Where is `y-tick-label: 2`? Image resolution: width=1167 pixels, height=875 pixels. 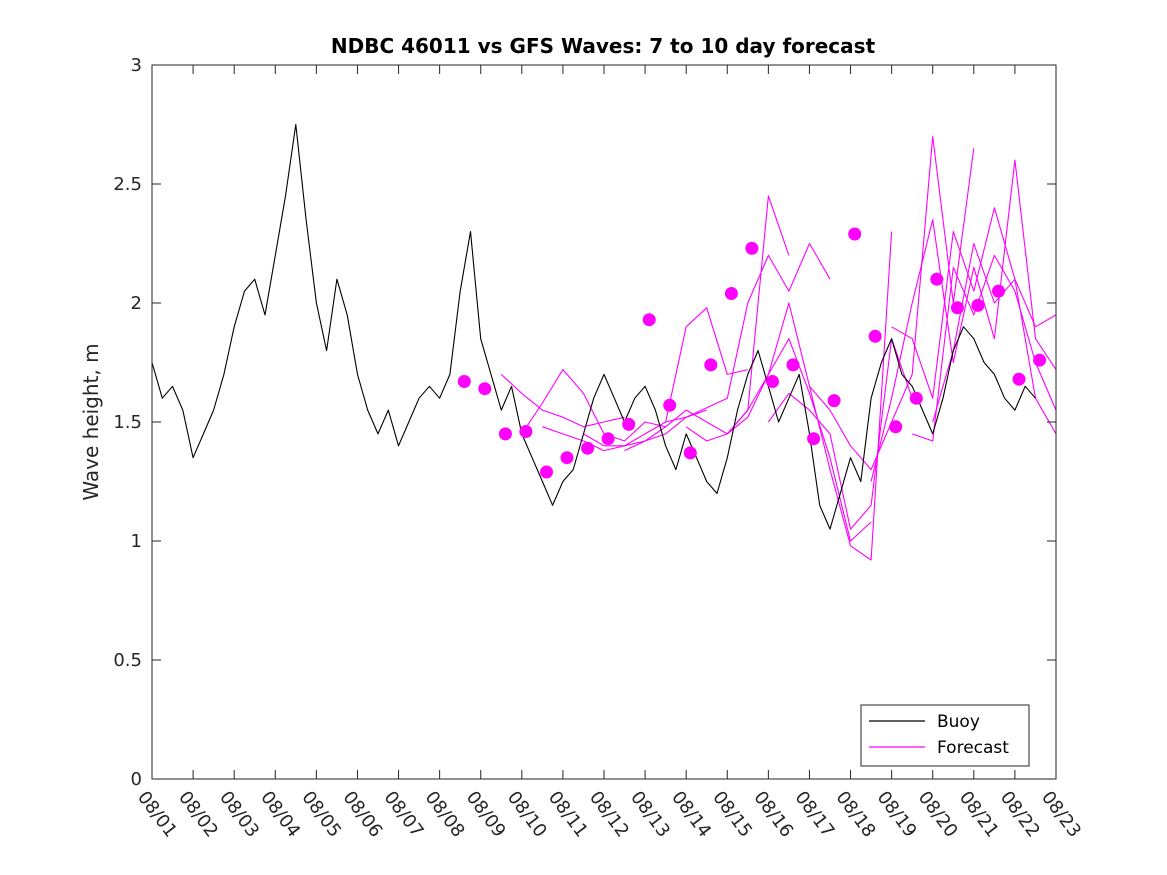 y-tick-label: 2 is located at coordinates (136, 303).